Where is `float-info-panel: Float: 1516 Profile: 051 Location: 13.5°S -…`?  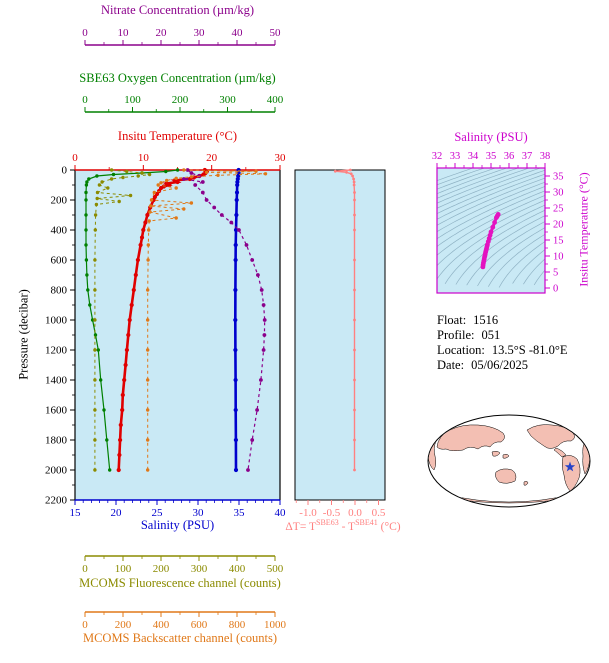
float-info-panel: Float: 1516 Profile: 051 Location: 13.5°S -… is located at coordinates (502, 343).